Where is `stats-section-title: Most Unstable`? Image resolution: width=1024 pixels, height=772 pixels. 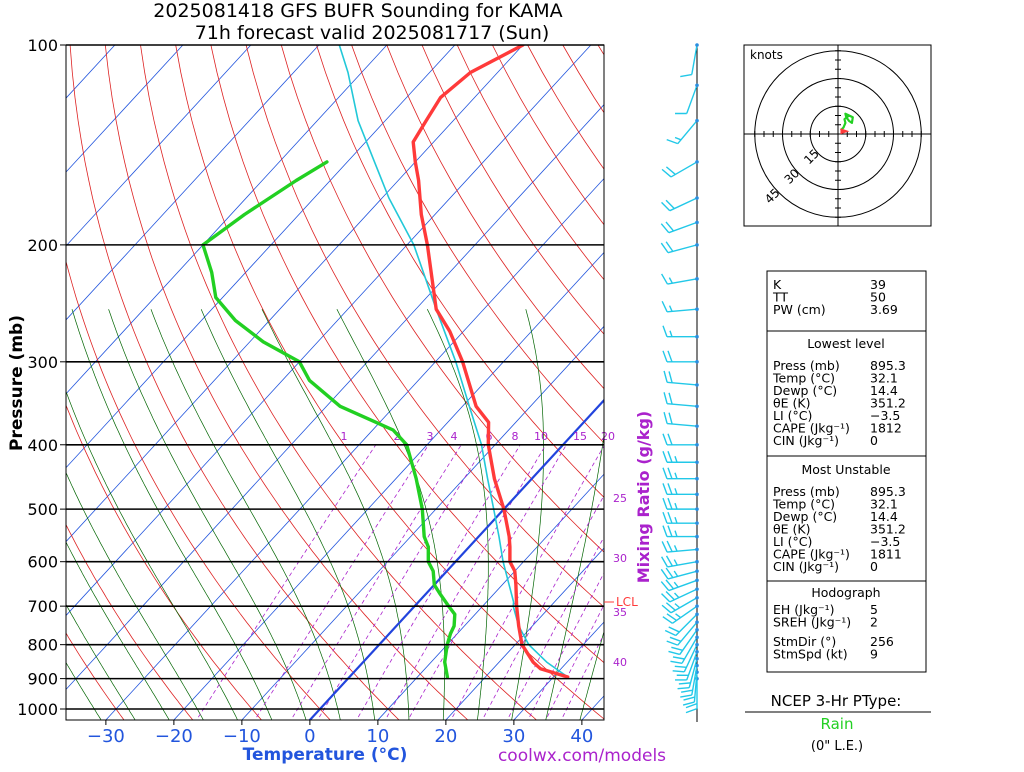
stats-section-title: Most Unstable is located at coordinates (845, 469).